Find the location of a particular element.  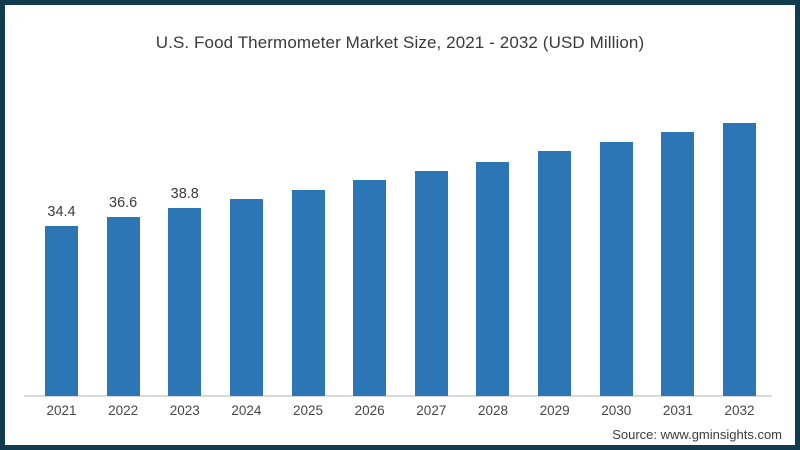

x-tick-2030: 2030 is located at coordinates (616, 410).